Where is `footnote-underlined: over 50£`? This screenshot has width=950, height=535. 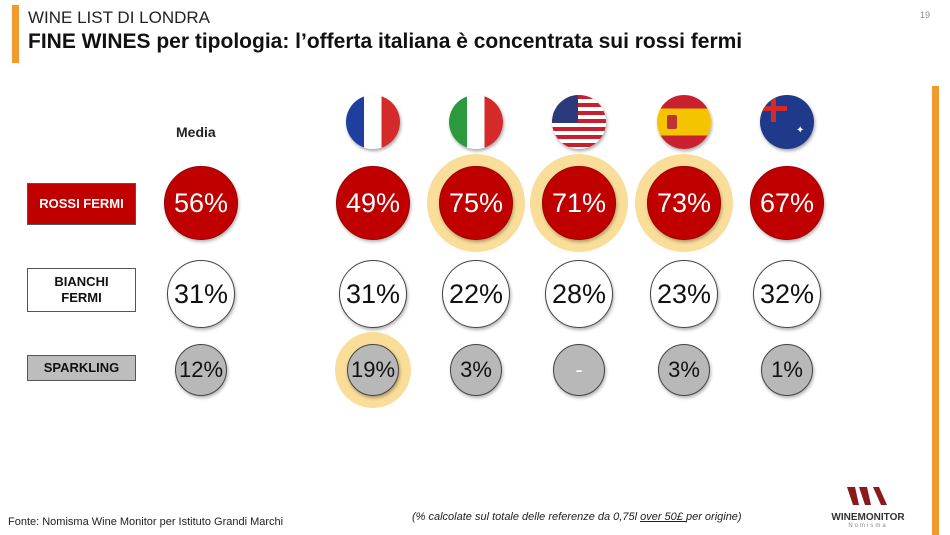
footnote-underlined: over 50£ is located at coordinates (663, 517).